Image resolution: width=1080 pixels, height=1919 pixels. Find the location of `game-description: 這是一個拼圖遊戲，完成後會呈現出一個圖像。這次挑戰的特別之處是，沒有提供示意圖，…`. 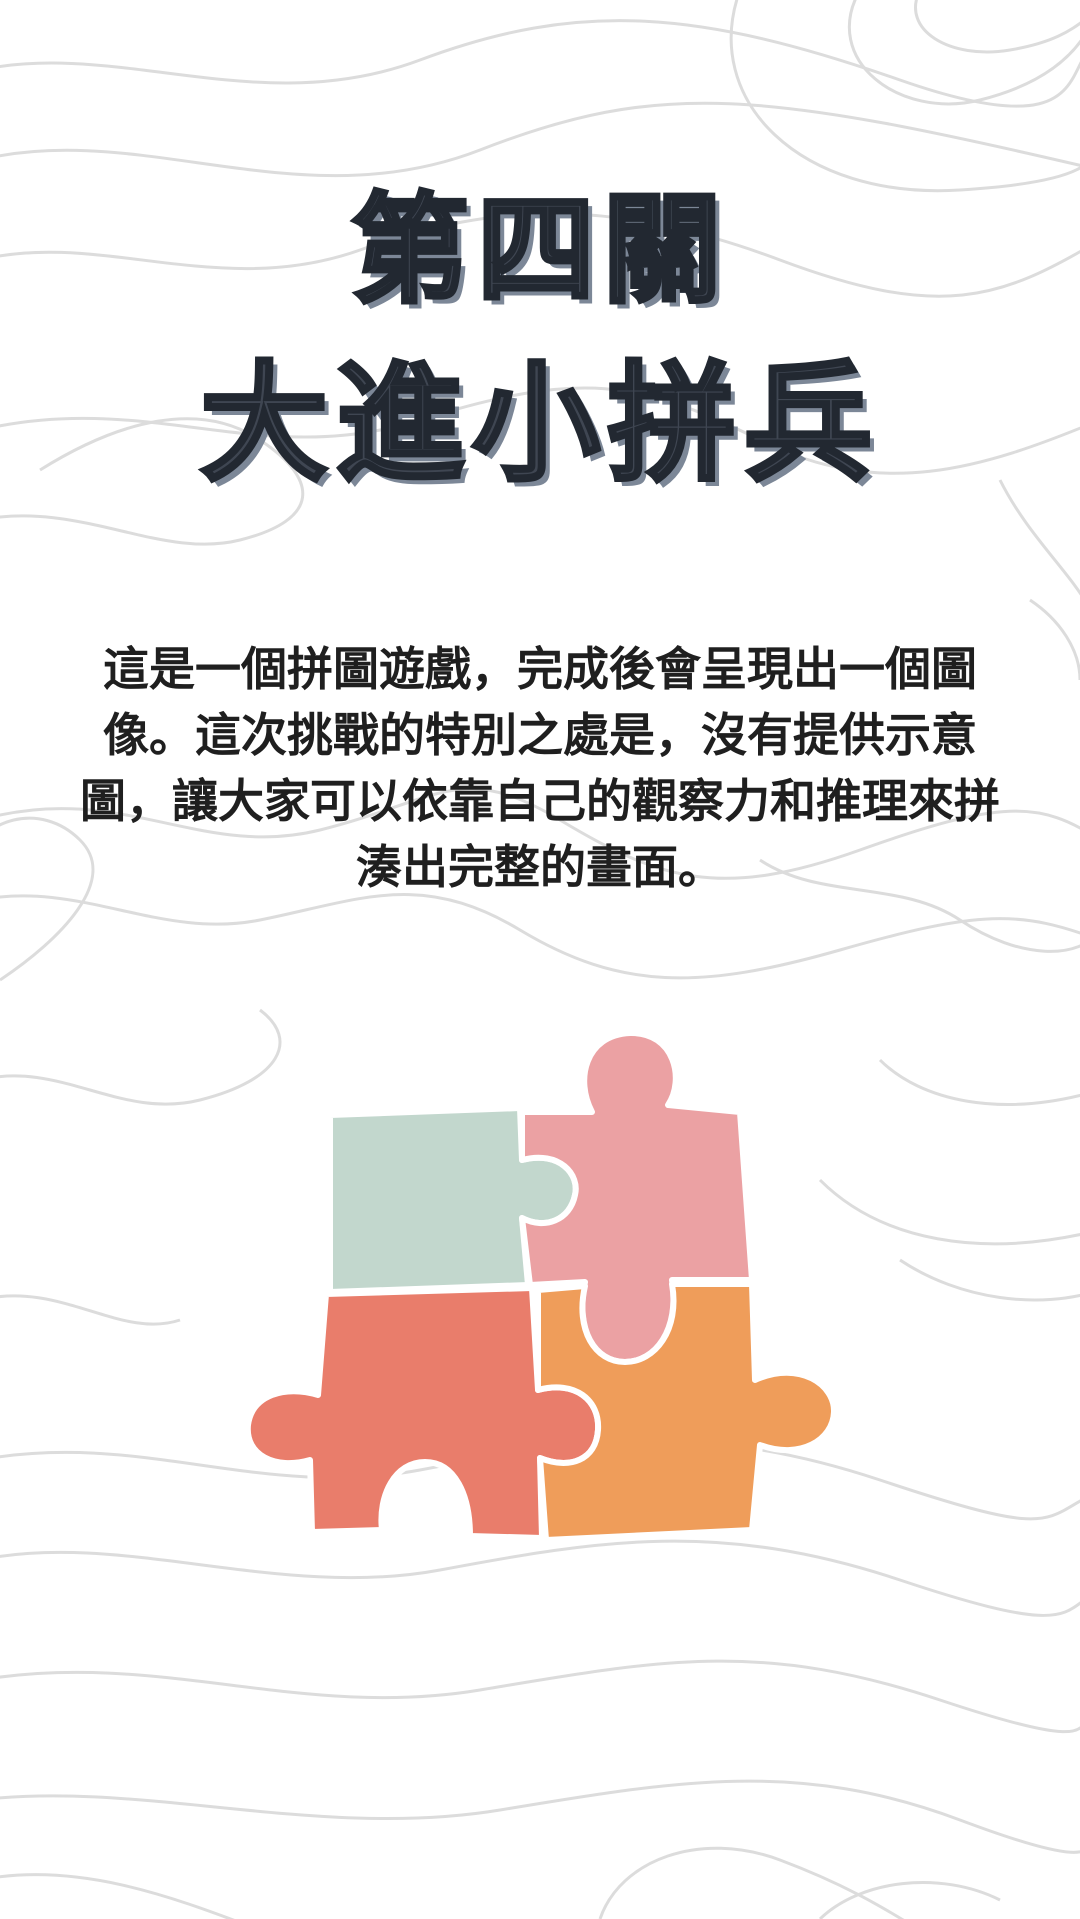

game-description: 這是一個拼圖遊戲，完成後會呈現出一個圖像。這次挑戰的特別之處是，沒有提供示意圖，… is located at coordinates (540, 768).